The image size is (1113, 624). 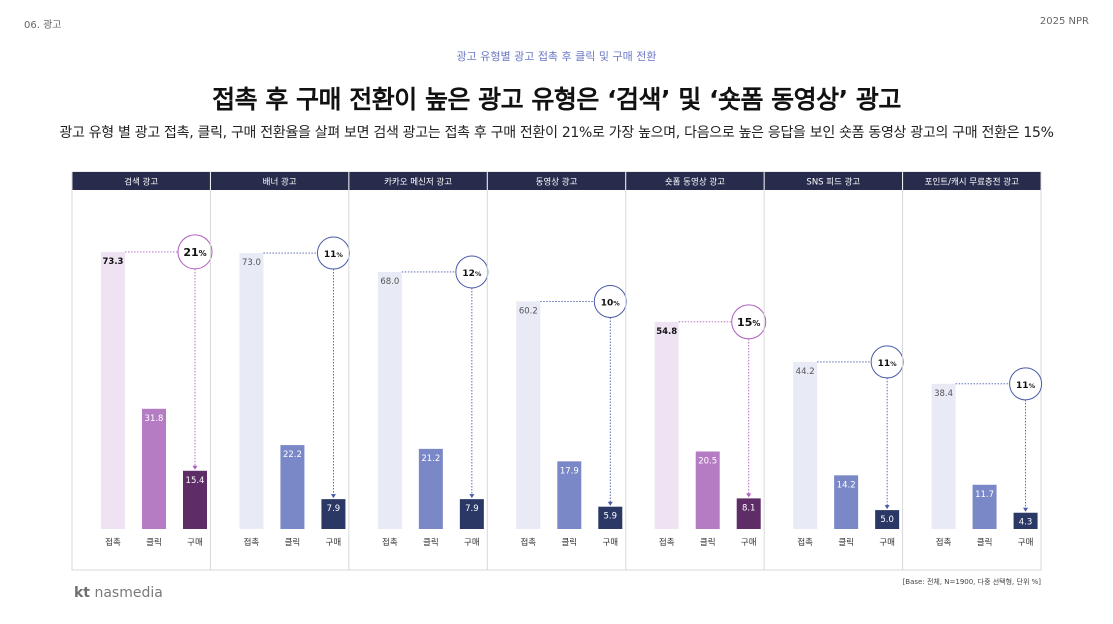 I want to click on bar-value-label: 38.4, so click(x=943, y=394).